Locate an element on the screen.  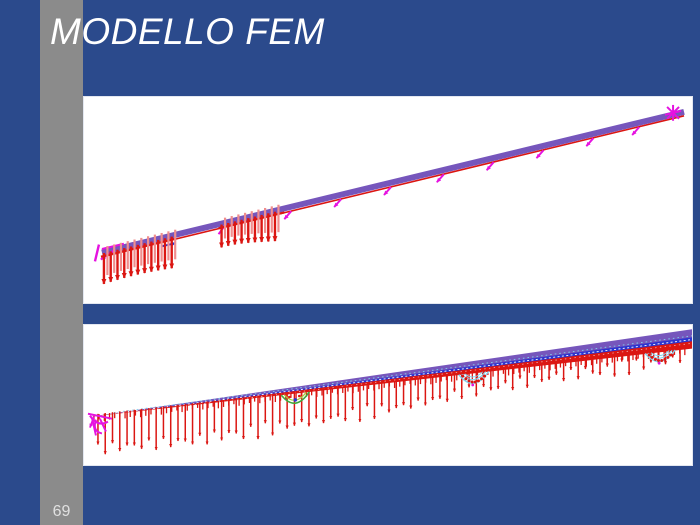
left-accent-bar is located at coordinates (61, 262).